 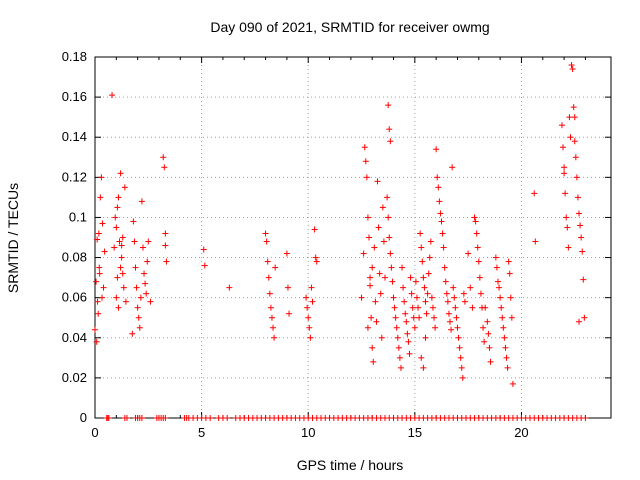 I want to click on x-axis-label: GPS time / hours, so click(x=350, y=465).